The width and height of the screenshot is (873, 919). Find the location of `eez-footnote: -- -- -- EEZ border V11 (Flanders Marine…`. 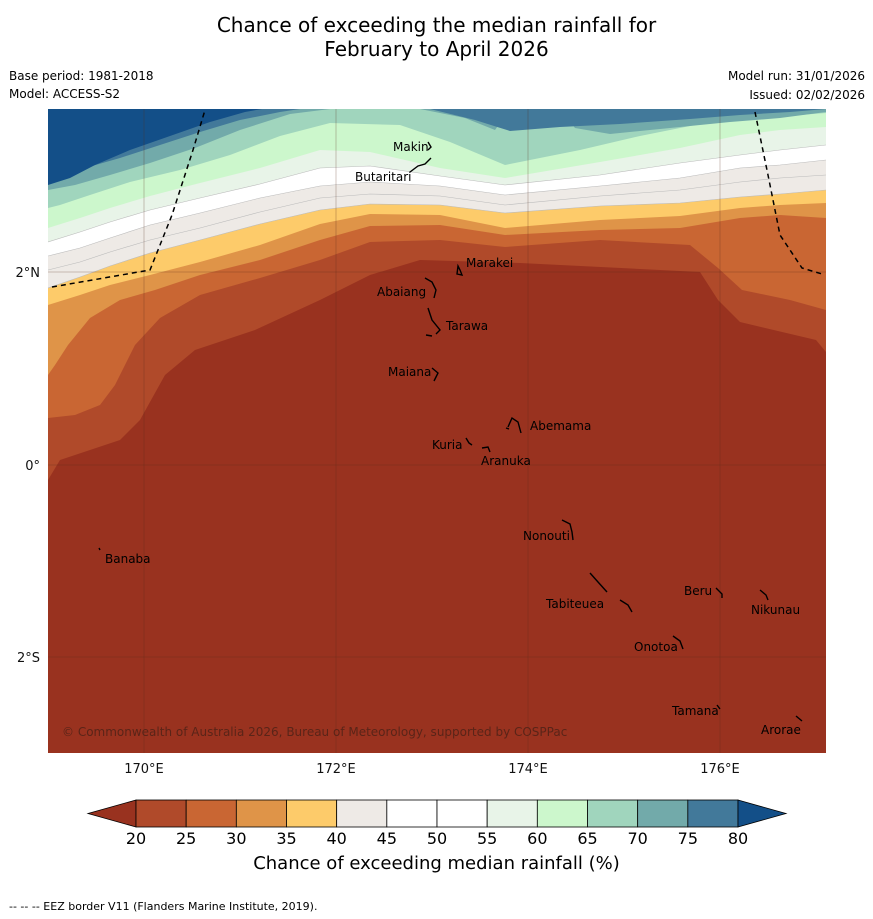

eez-footnote: -- -- -- EEZ border V11 (Flanders Marine… is located at coordinates (163, 906).